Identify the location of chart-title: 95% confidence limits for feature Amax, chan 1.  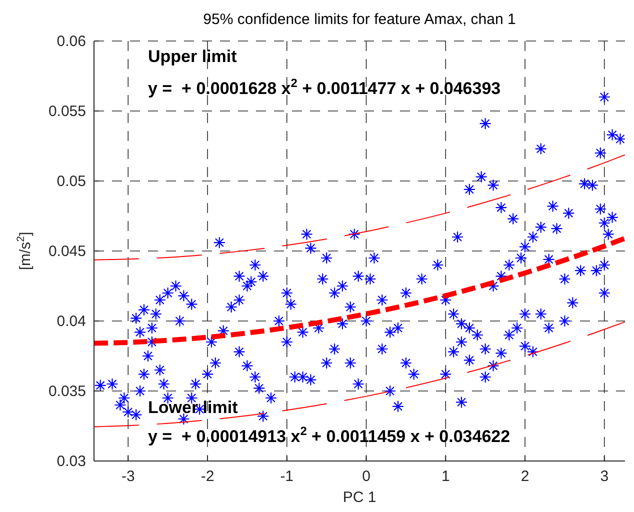
(359, 19).